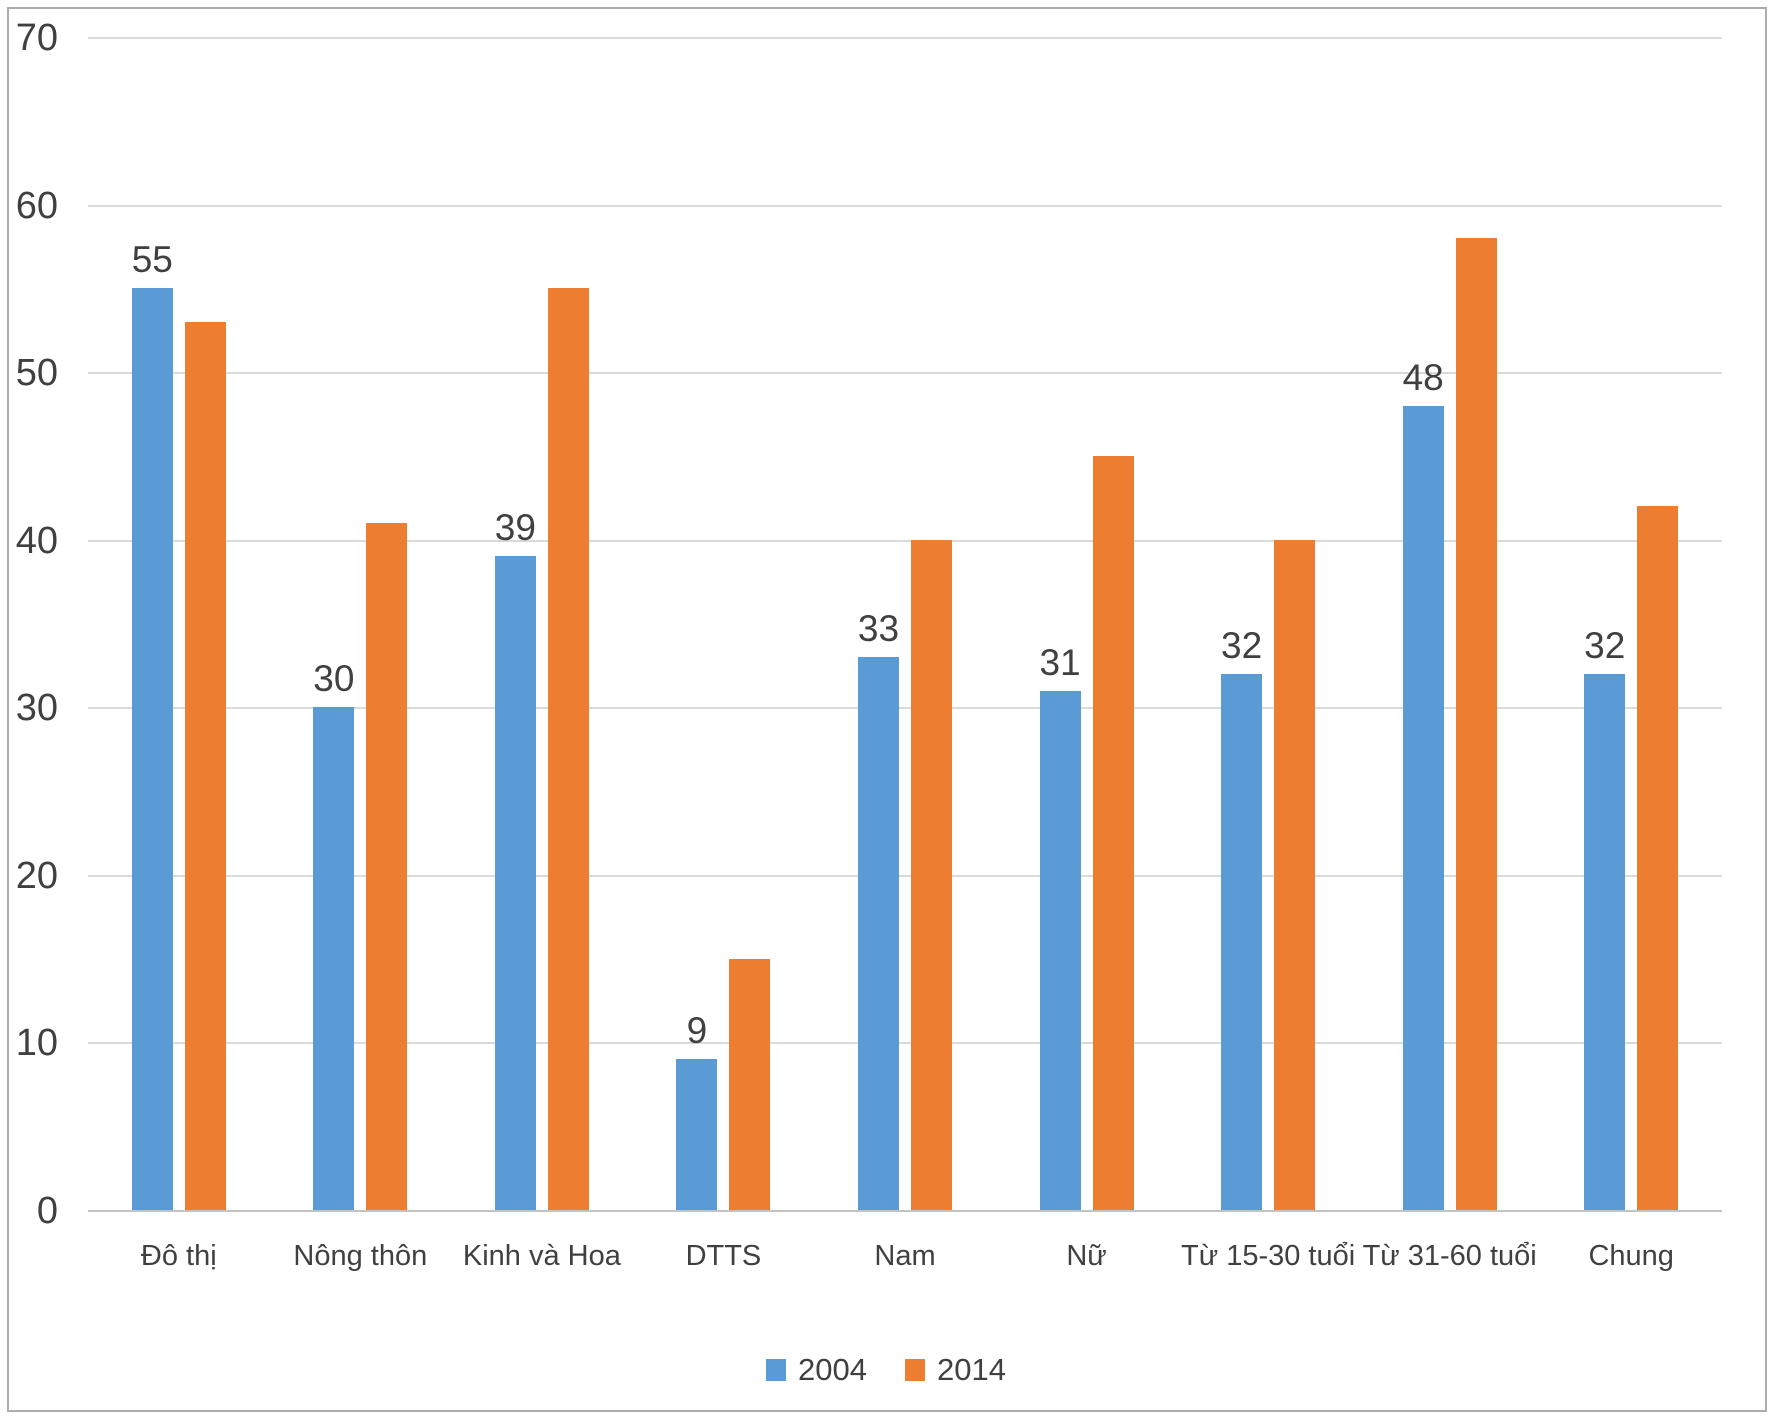 This screenshot has height=1416, width=1772. I want to click on x-axis-category-label: DTTS, so click(723, 1256).